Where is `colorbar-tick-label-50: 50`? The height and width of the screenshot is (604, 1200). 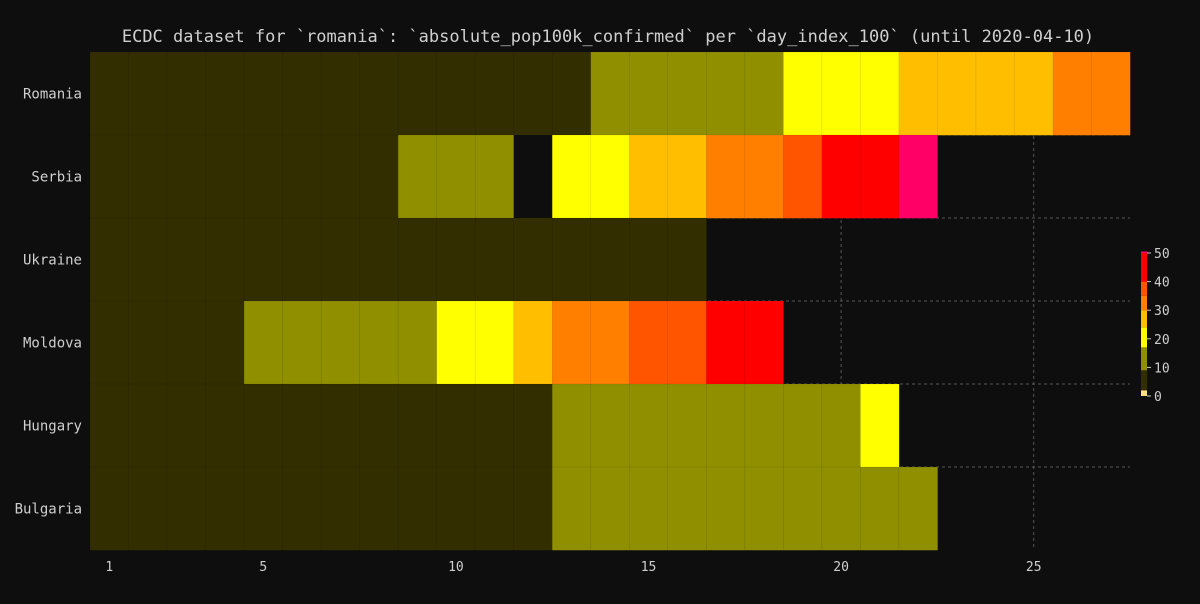
colorbar-tick-label-50: 50 is located at coordinates (1162, 254).